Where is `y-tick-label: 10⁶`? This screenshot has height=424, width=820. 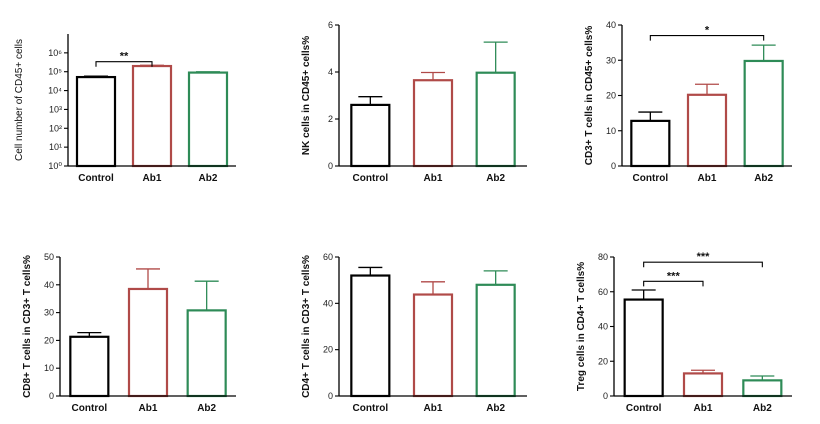
y-tick-label: 10⁶ is located at coordinates (55, 53).